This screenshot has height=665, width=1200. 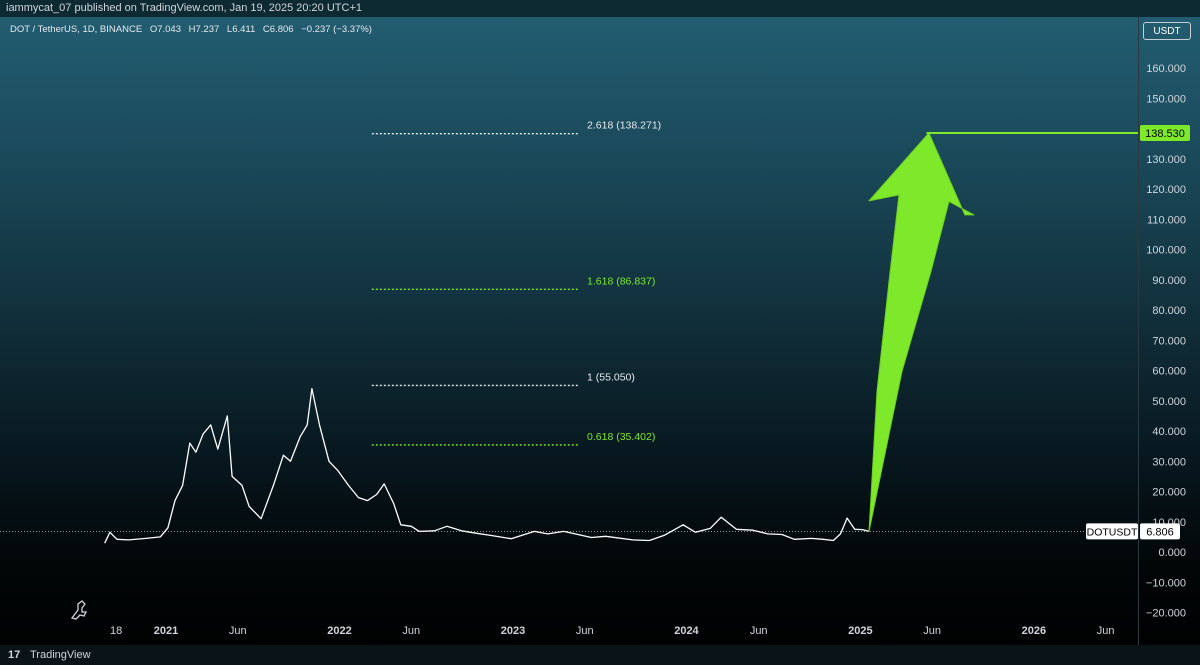 What do you see at coordinates (1138, 331) in the screenshot?
I see `price-axis-separator` at bounding box center [1138, 331].